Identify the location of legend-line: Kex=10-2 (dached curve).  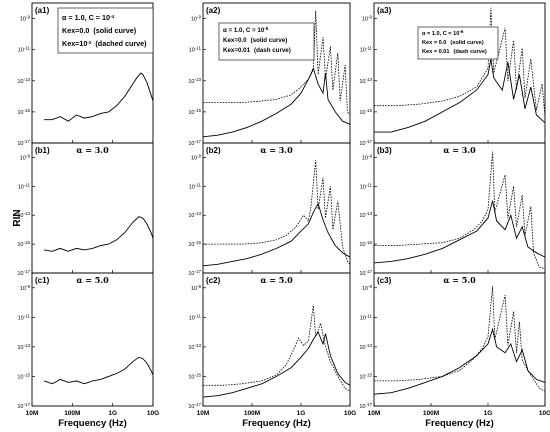
(104, 43).